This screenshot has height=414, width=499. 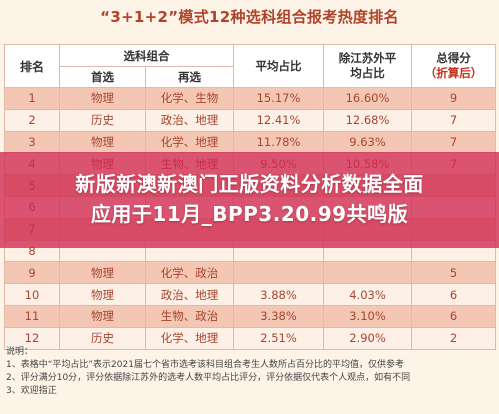 I want to click on cell-score: 2, so click(x=453, y=338).